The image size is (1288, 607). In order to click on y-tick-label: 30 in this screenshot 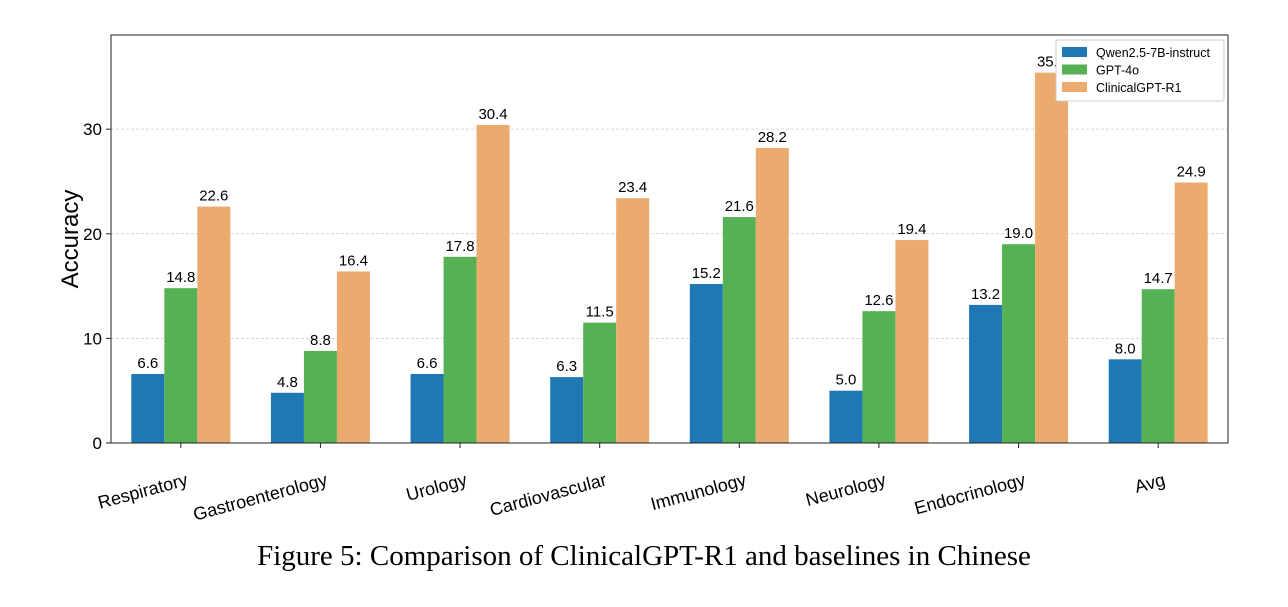, I will do `click(92, 129)`.